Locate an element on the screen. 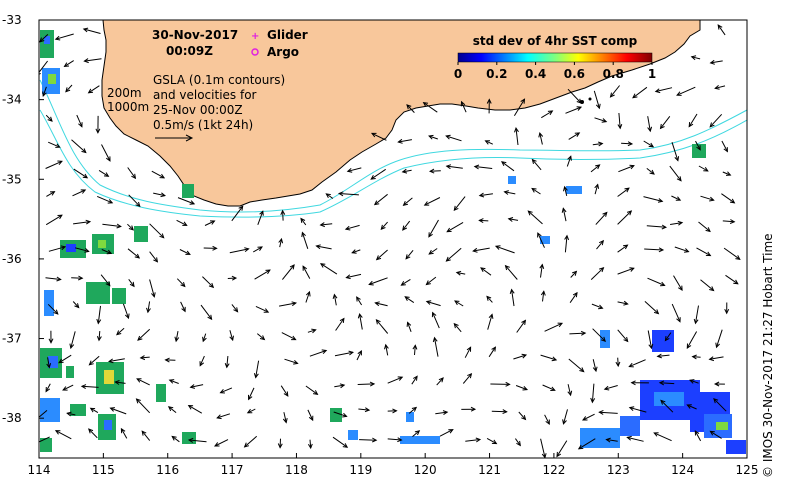  x-tick-label: 115 is located at coordinates (103, 470).